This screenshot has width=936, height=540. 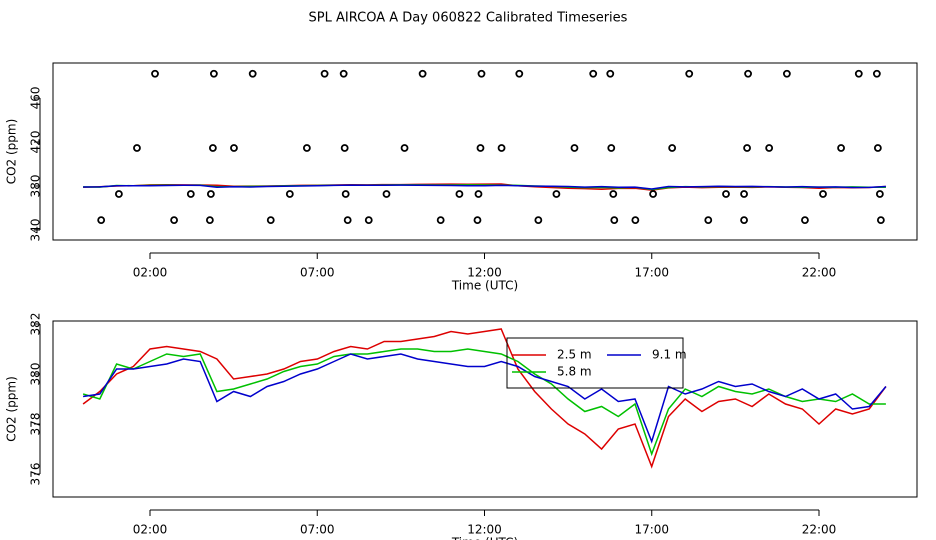 What do you see at coordinates (36, 424) in the screenshot?
I see `y-tick-label: 378` at bounding box center [36, 424].